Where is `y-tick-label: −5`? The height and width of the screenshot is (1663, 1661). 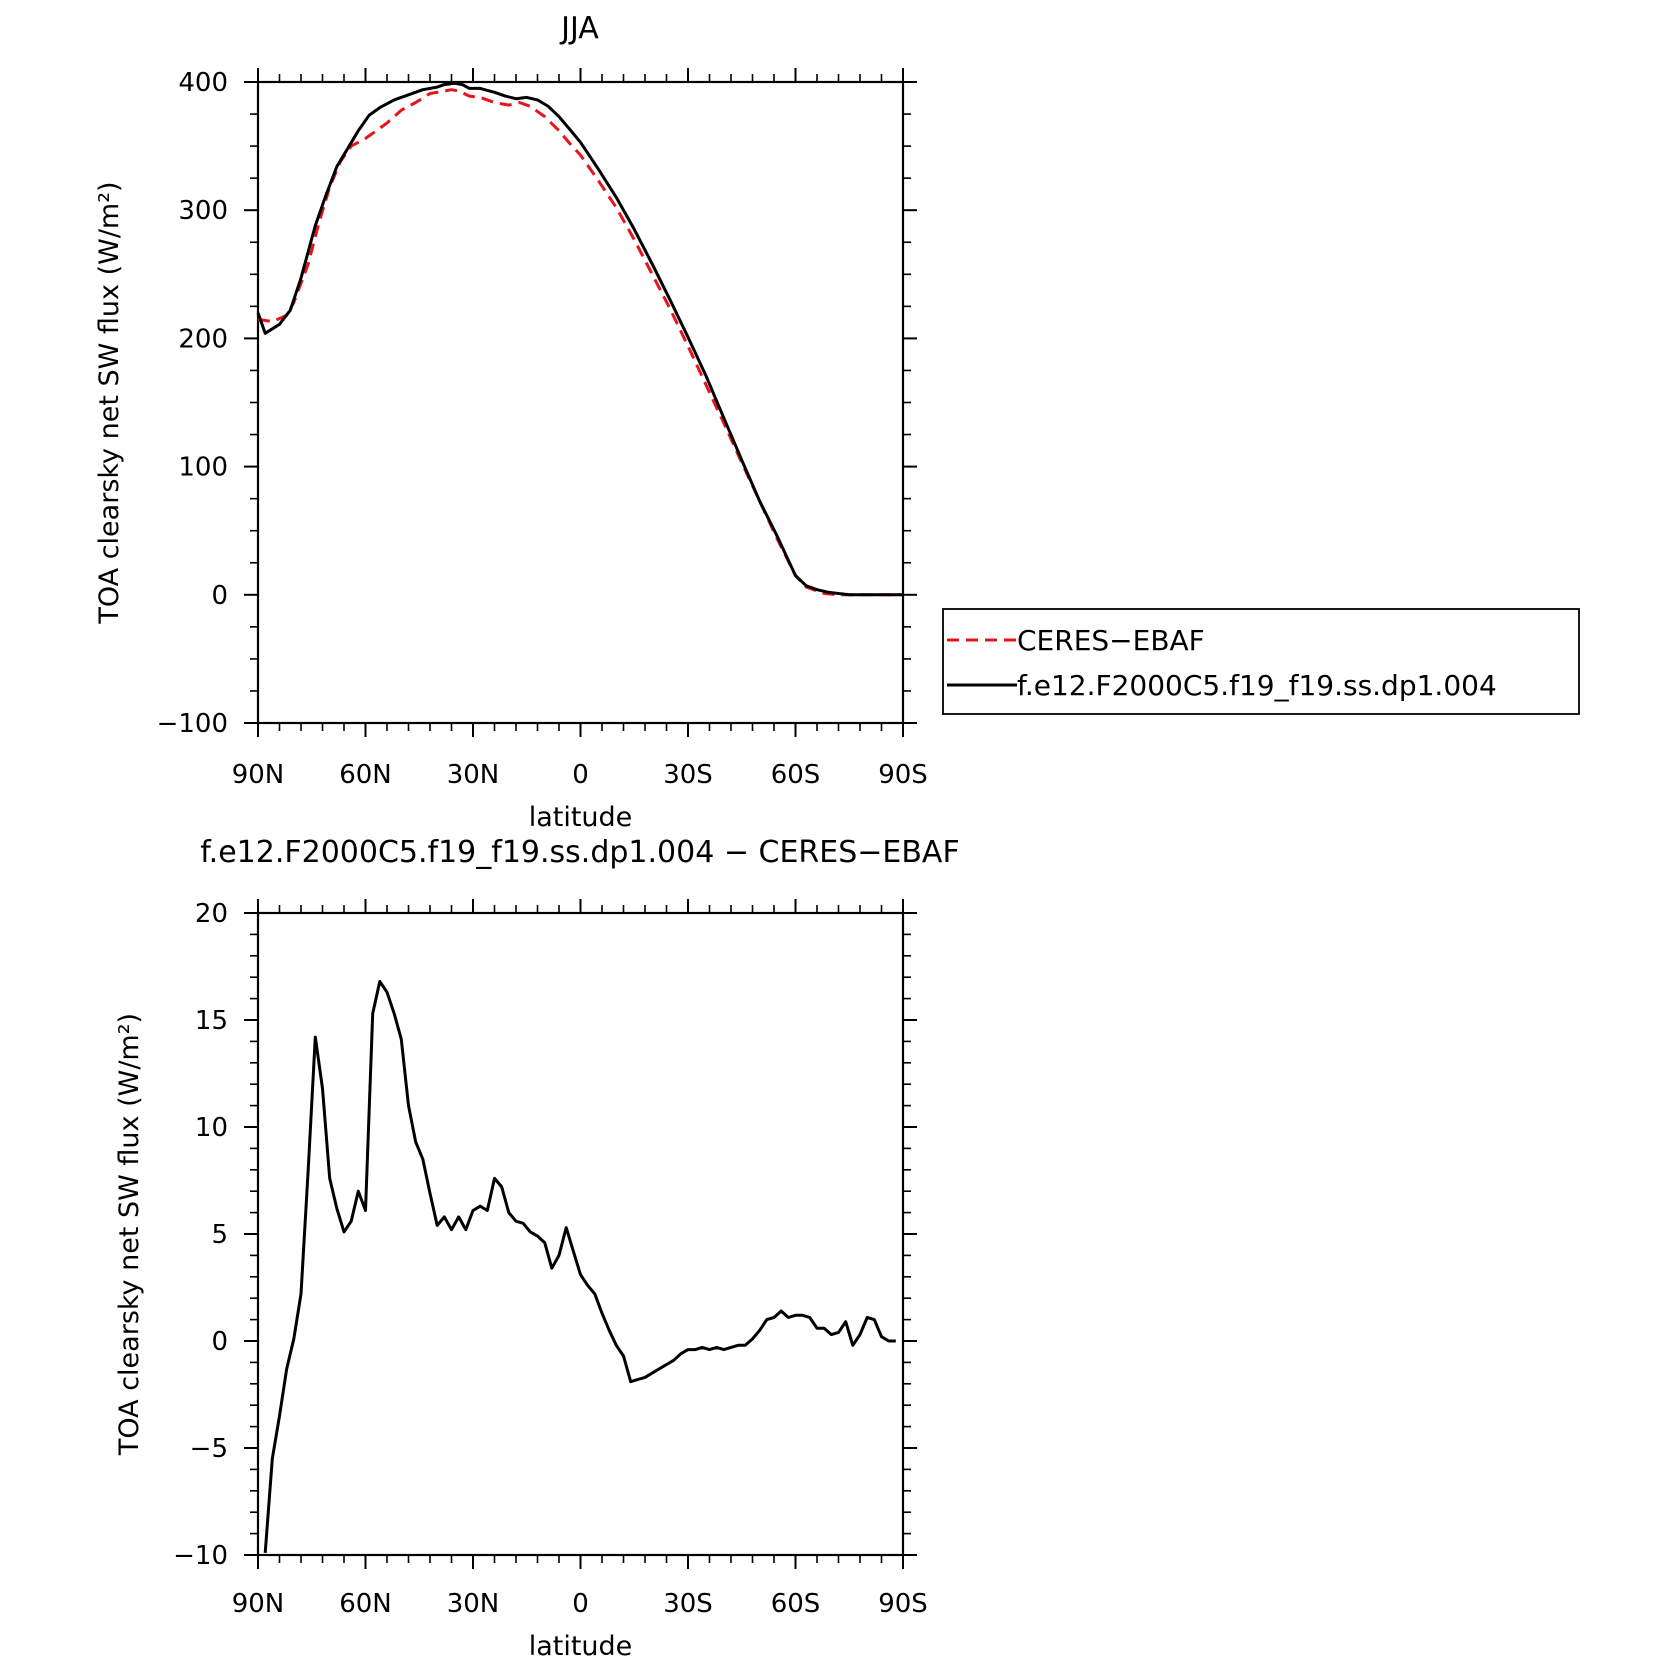
y-tick-label: −5 is located at coordinates (209, 1449).